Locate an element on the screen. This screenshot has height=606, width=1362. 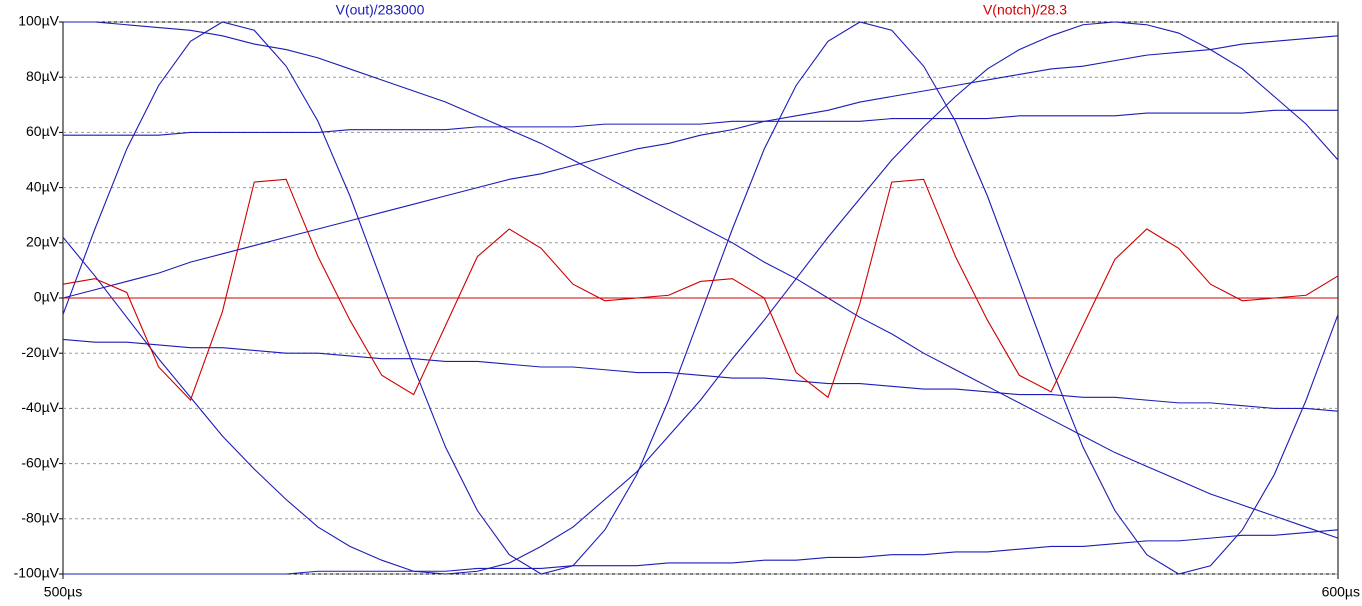
y-tick-label: 60µV is located at coordinates (43, 131).